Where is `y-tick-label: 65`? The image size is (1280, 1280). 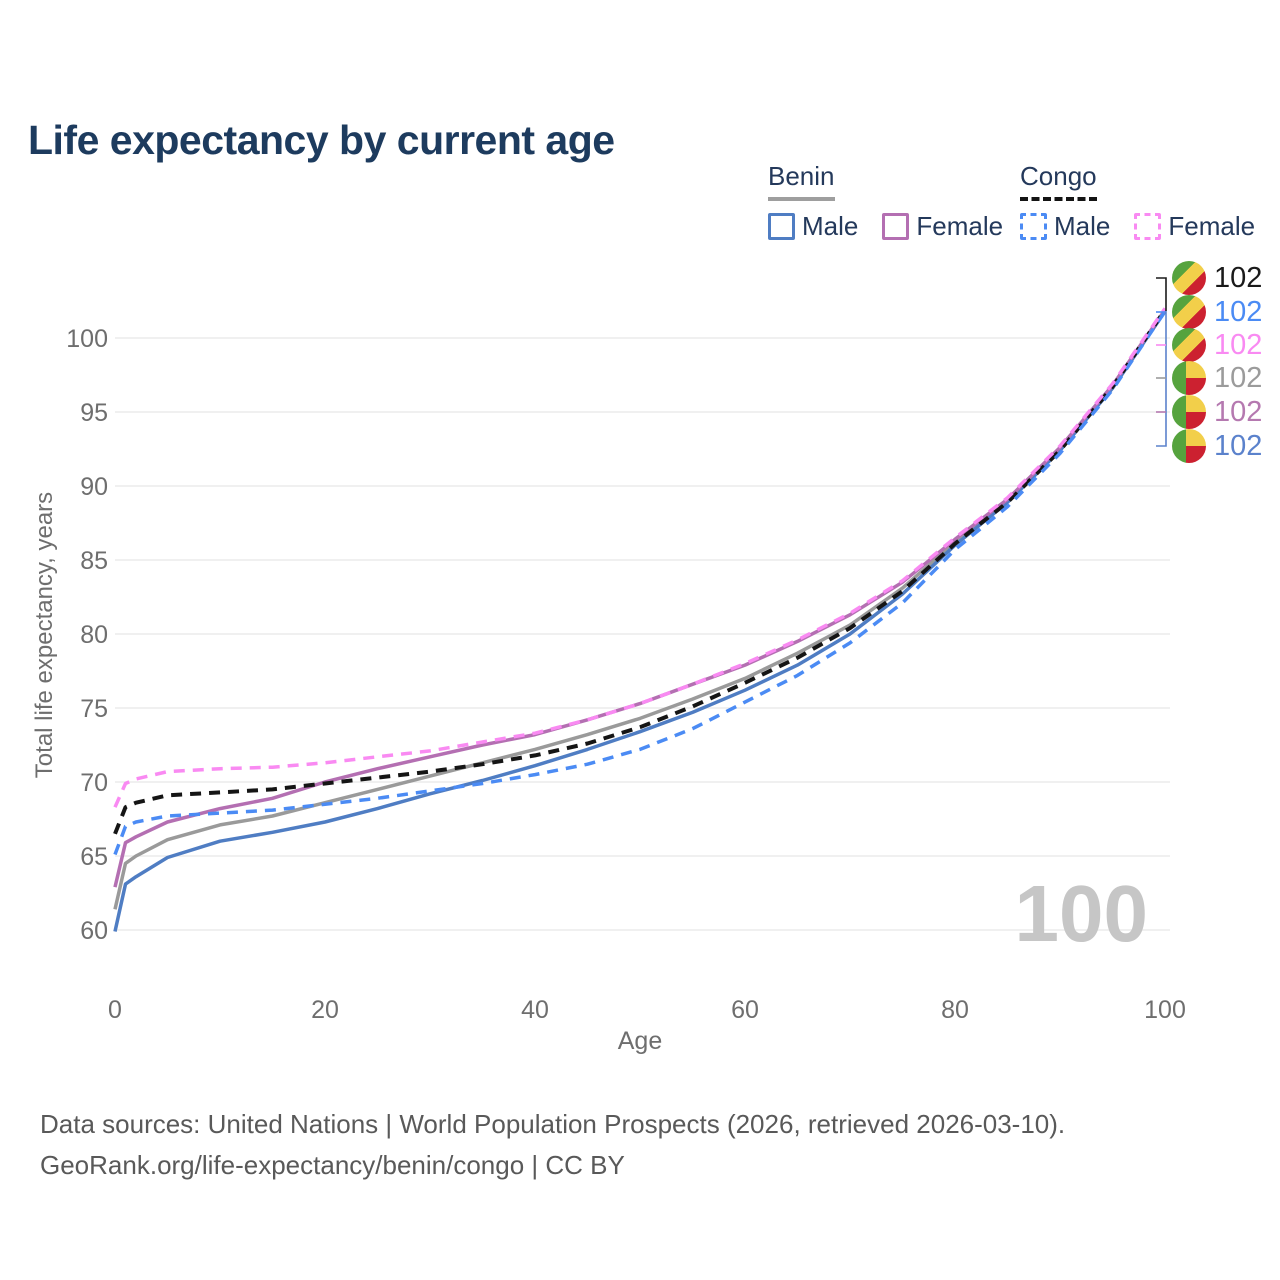
y-tick-label: 65 is located at coordinates (94, 857).